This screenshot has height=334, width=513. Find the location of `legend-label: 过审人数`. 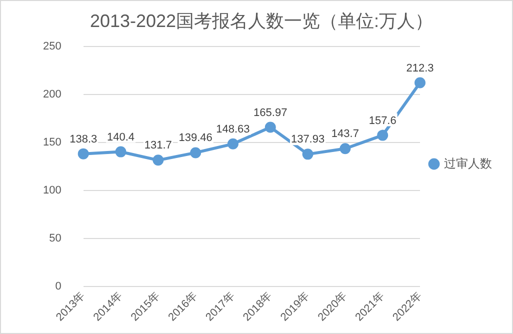

legend-label: 过审人数 is located at coordinates (468, 163).